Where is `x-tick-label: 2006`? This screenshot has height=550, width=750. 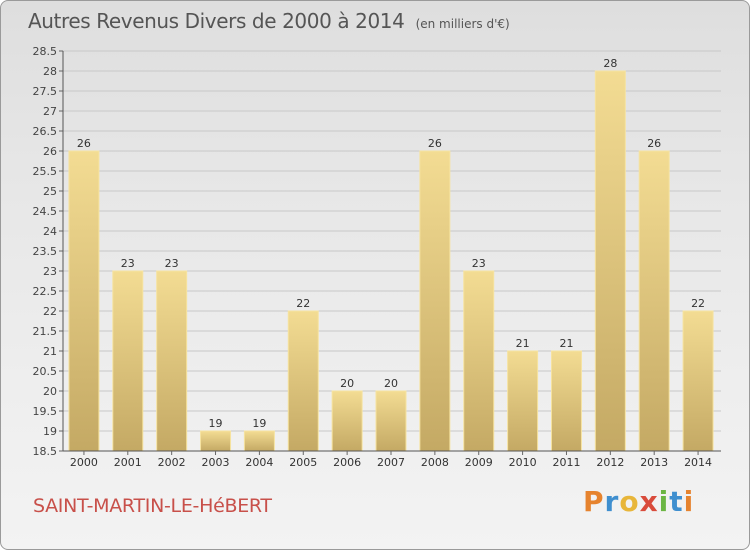
x-tick-label: 2006 is located at coordinates (347, 462).